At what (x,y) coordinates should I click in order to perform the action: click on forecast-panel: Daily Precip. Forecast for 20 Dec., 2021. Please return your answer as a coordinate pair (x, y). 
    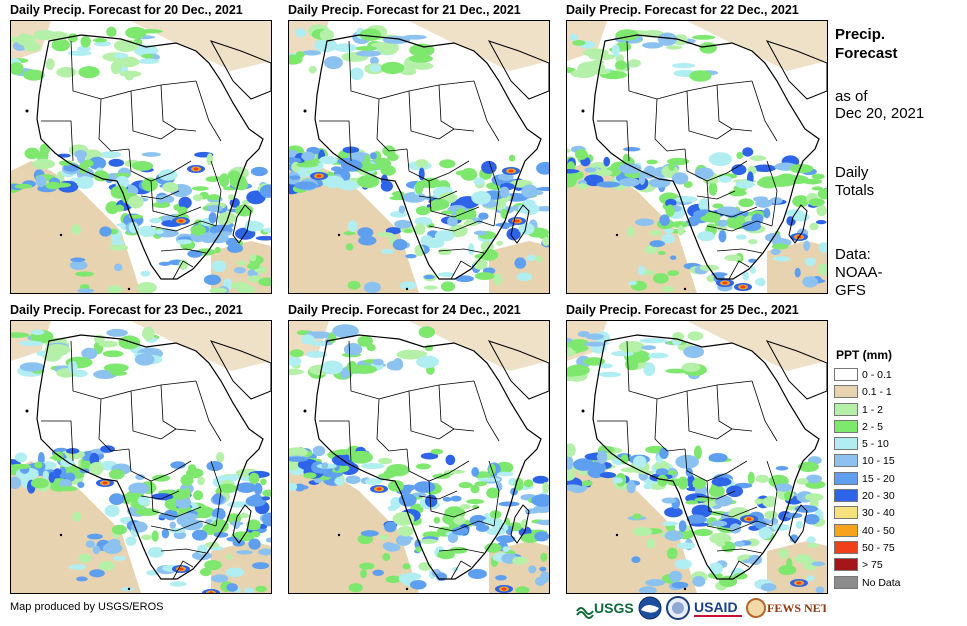
    Looking at the image, I should click on (141, 150).